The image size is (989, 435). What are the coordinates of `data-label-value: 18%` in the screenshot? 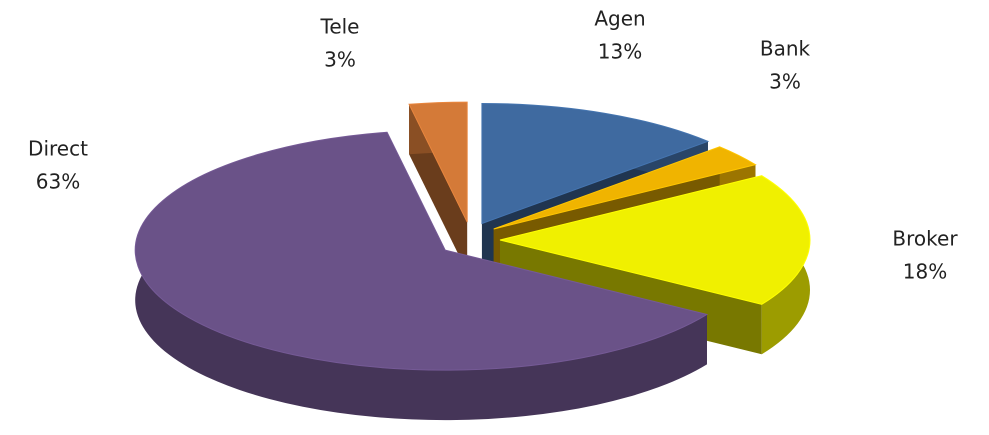 It's located at (925, 272).